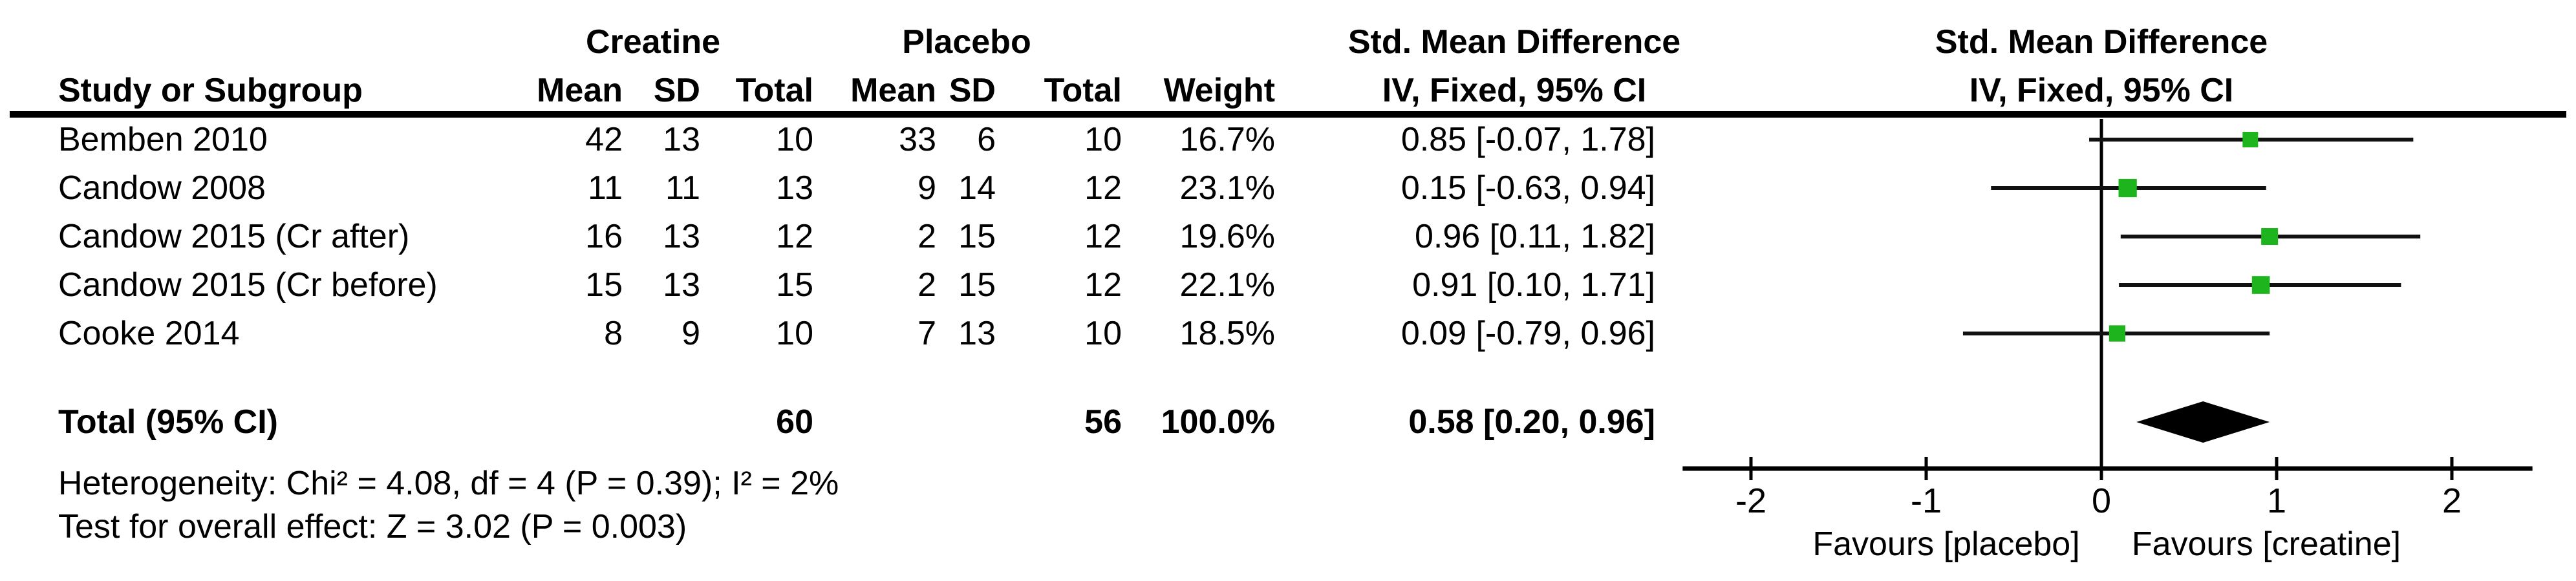 The width and height of the screenshot is (2576, 581). Describe the element at coordinates (1528, 188) in the screenshot. I see `study-row-1-ci: 0.15 [-0.63, 0.94]` at that location.